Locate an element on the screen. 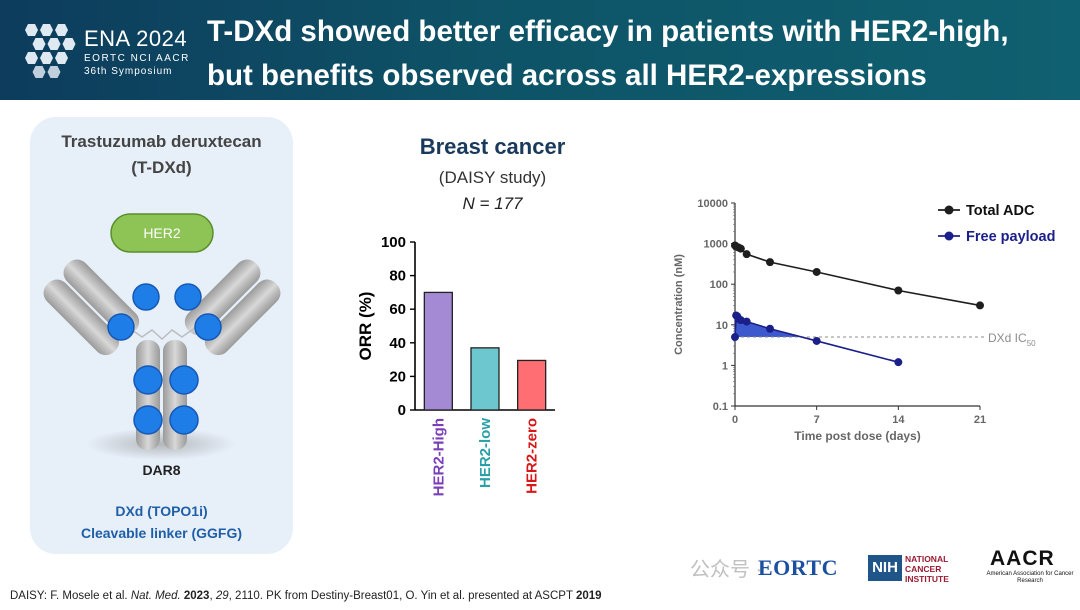 The image size is (1080, 610). orr-heading: Breast cancer is located at coordinates (492, 146).